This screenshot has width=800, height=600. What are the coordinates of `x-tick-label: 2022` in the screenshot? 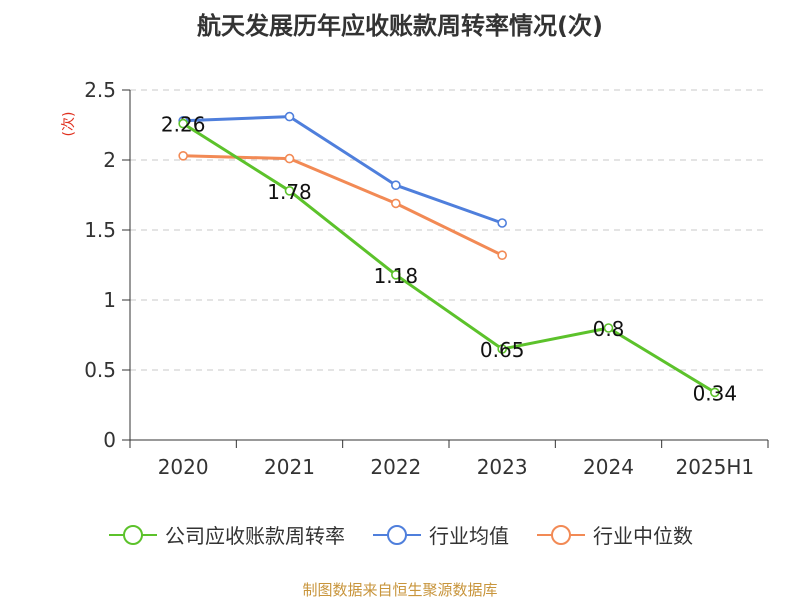 It's located at (395, 467).